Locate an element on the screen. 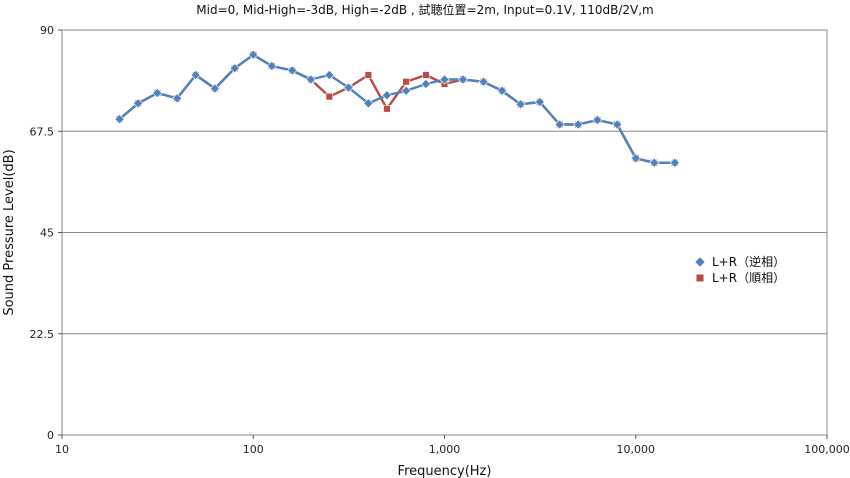 The image size is (850, 478). y-axis: 0 22.5 45 67.5 90 is located at coordinates (46, 233).